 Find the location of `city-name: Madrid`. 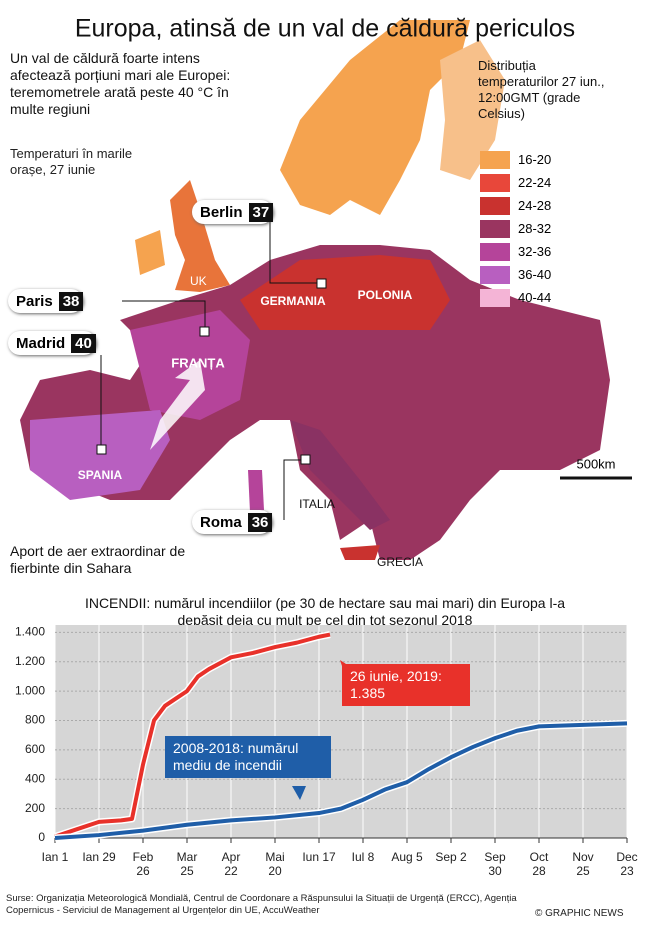

city-name: Madrid is located at coordinates (41, 343).